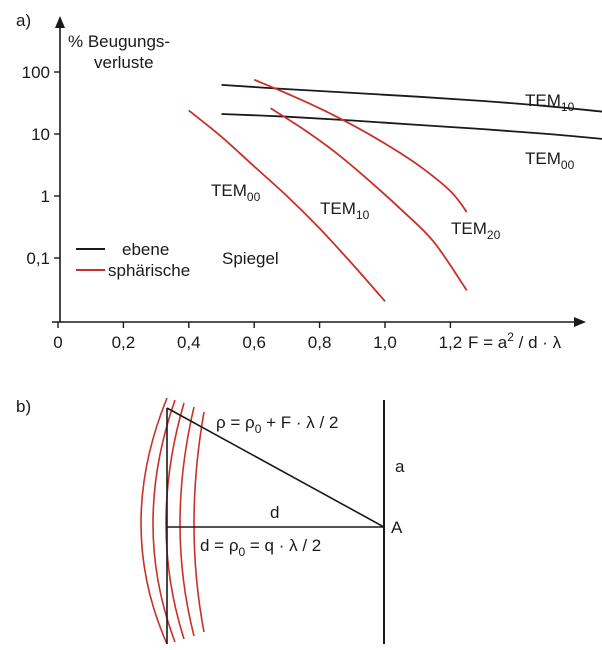 Image resolution: width=602 pixels, height=650 pixels. Describe the element at coordinates (515, 341) in the screenshot. I see `x-axis-title: F = a2 / d · λ` at that location.